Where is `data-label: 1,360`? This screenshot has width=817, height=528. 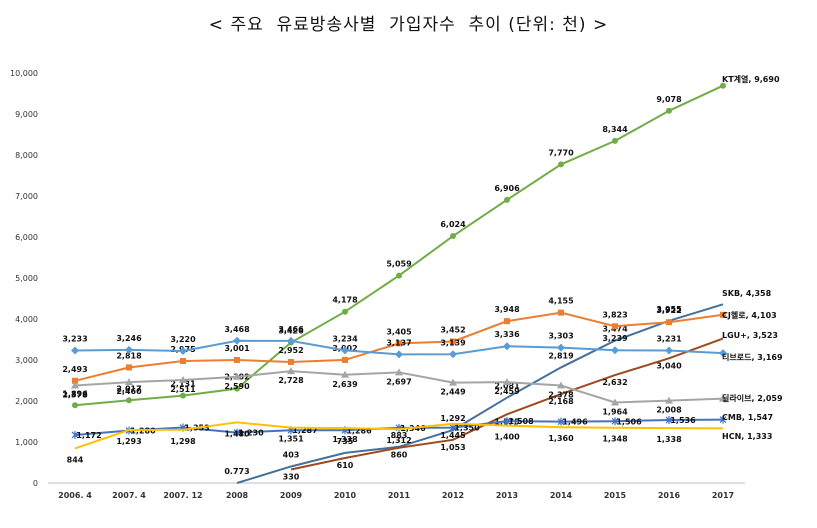
data-label: 1,360 is located at coordinates (561, 438).